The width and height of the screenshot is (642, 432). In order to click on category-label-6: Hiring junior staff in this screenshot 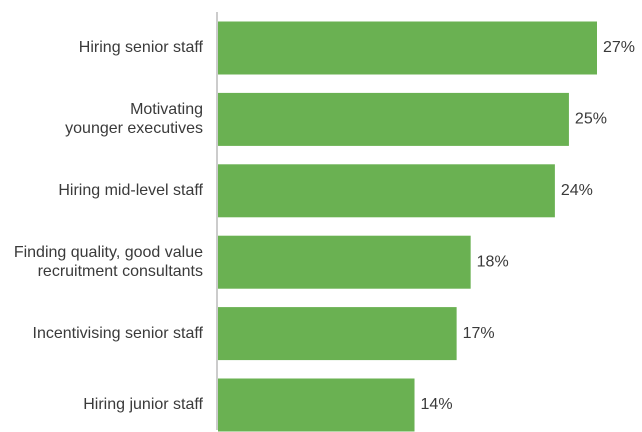, I will do `click(143, 404)`.